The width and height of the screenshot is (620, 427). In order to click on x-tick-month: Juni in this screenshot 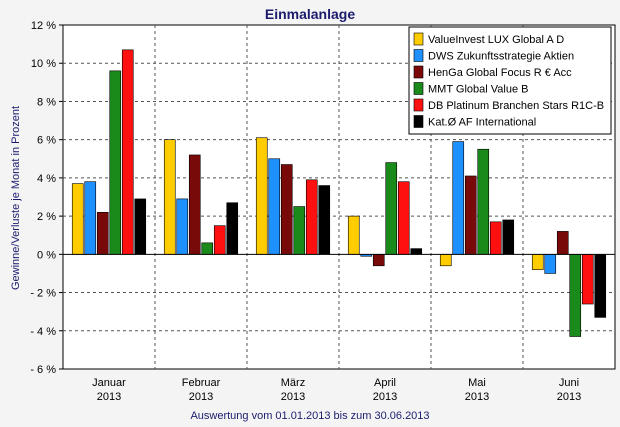, I will do `click(569, 383)`.